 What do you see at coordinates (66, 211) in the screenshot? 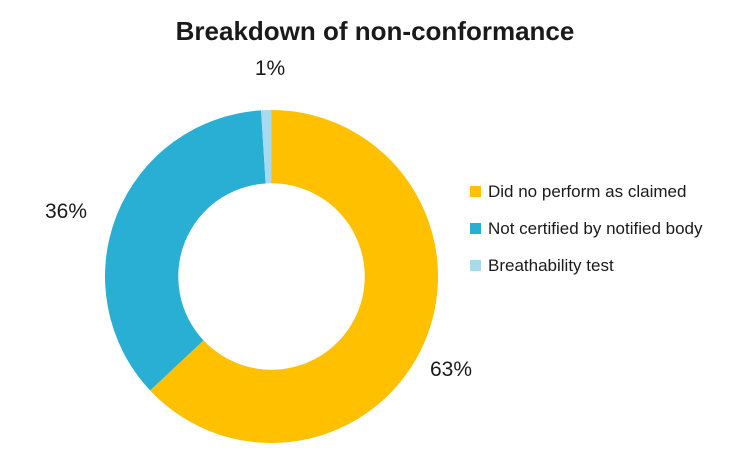
I see `data-label-not-certified: 36%` at bounding box center [66, 211].